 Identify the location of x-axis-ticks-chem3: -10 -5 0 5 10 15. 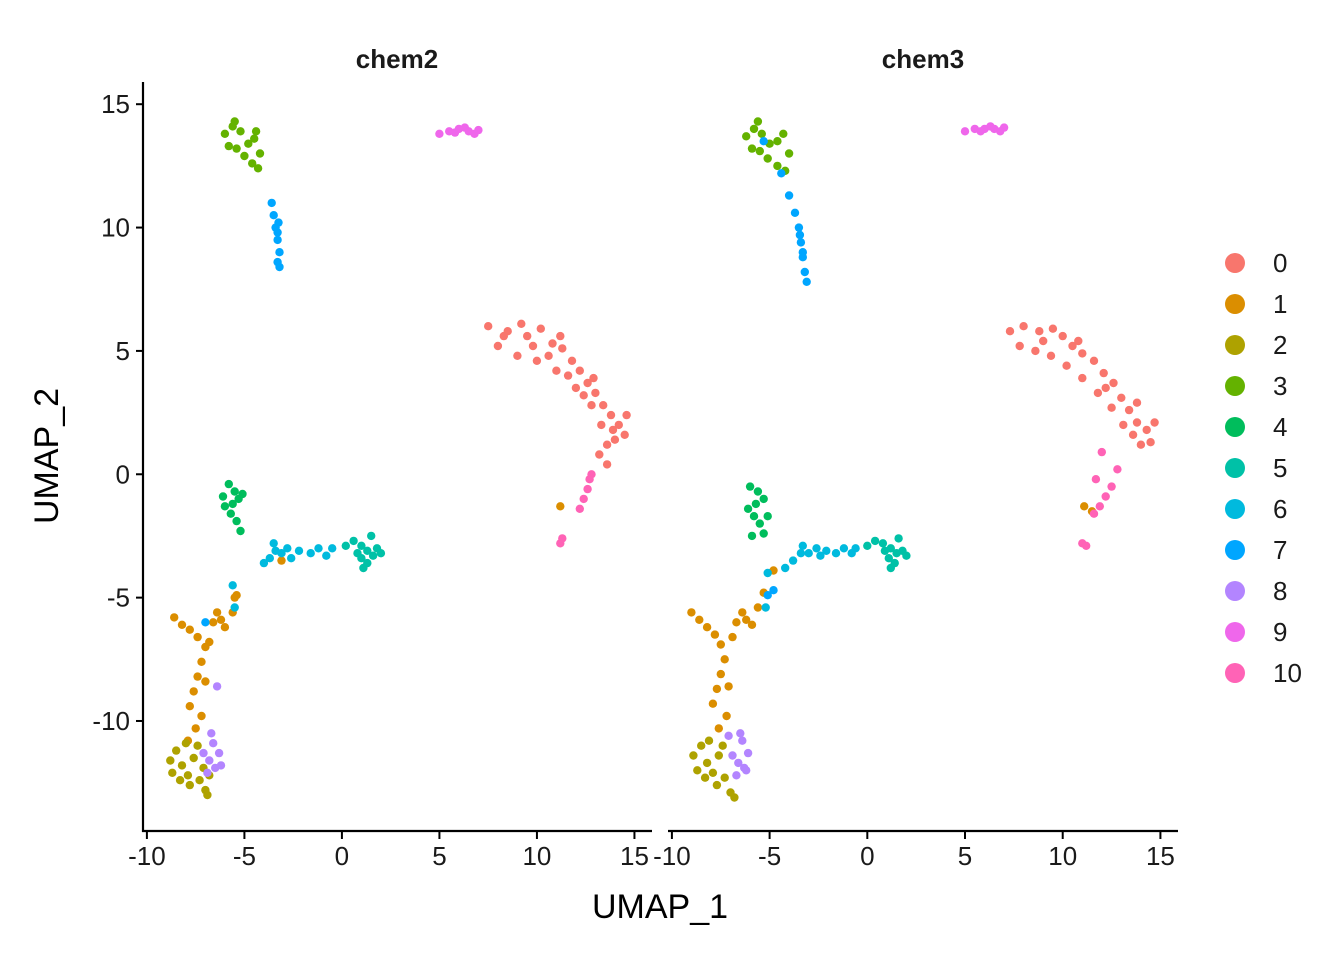
(914, 851).